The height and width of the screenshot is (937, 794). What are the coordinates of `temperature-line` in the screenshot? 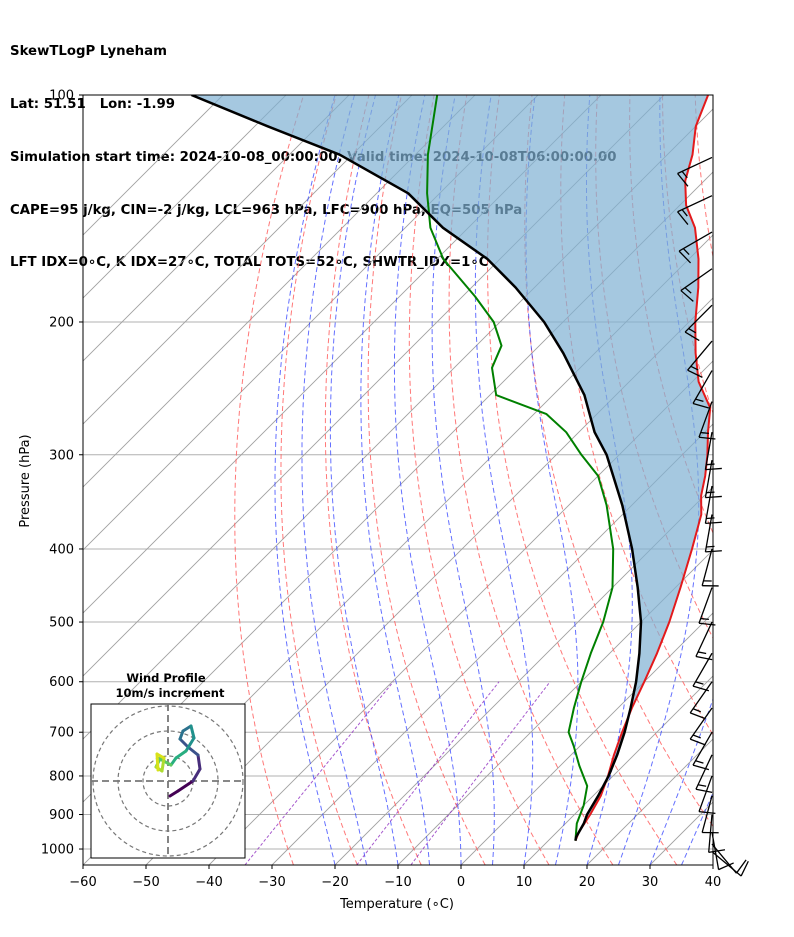 It's located at (643, 468).